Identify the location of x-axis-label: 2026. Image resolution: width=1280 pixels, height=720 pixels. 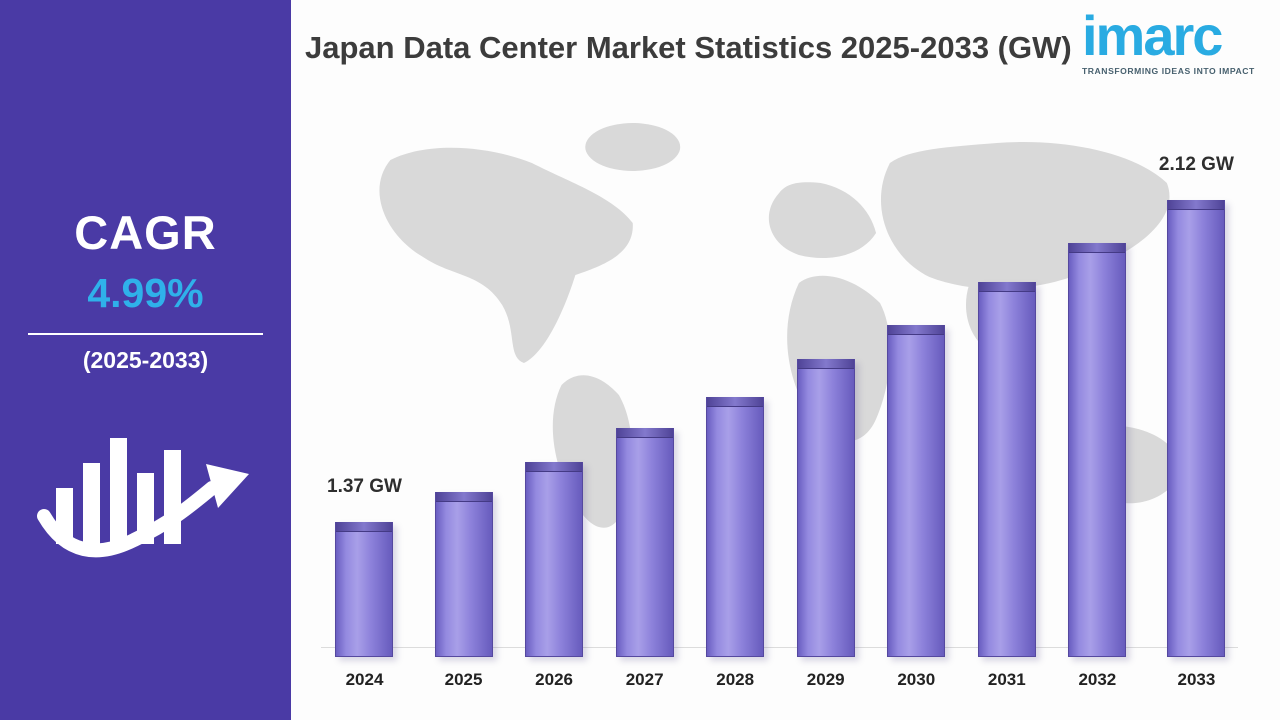
(554, 679).